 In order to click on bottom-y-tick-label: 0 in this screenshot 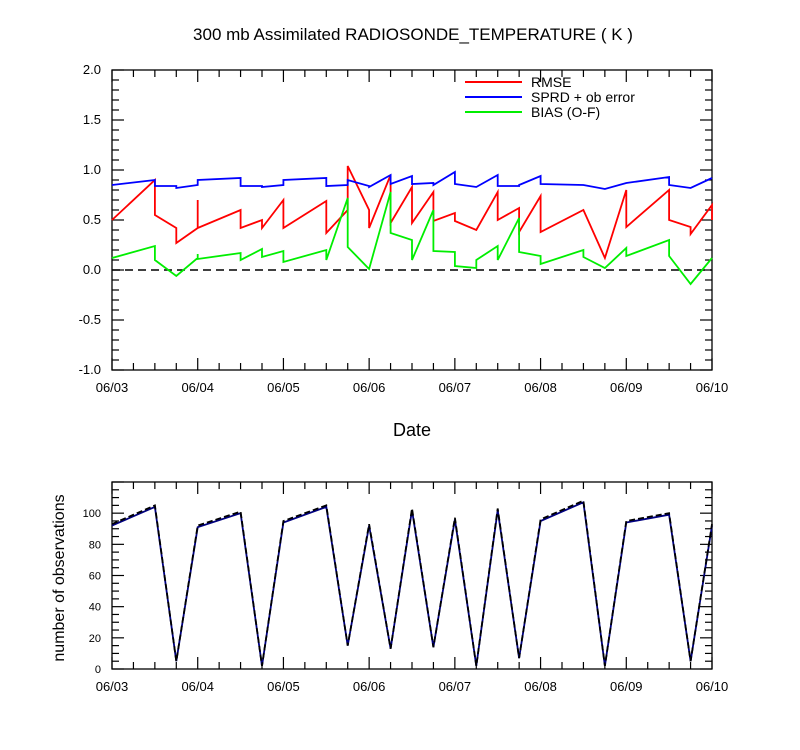, I will do `click(98, 670)`.